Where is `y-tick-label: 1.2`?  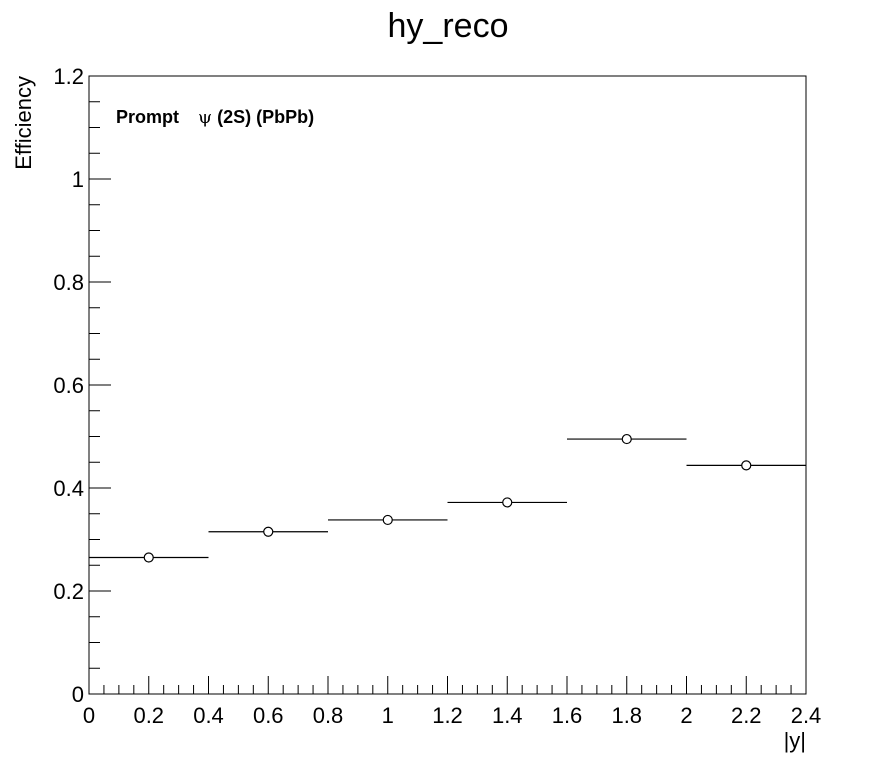
y-tick-label: 1.2 is located at coordinates (68, 76).